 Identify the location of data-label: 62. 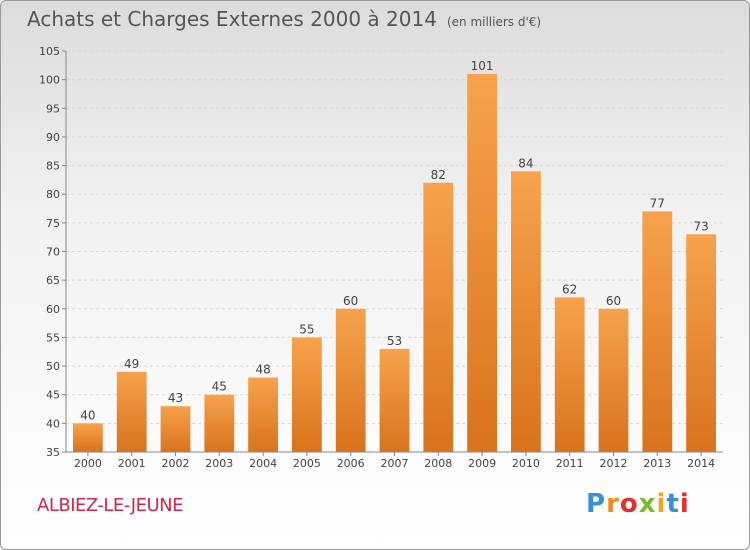
(569, 289).